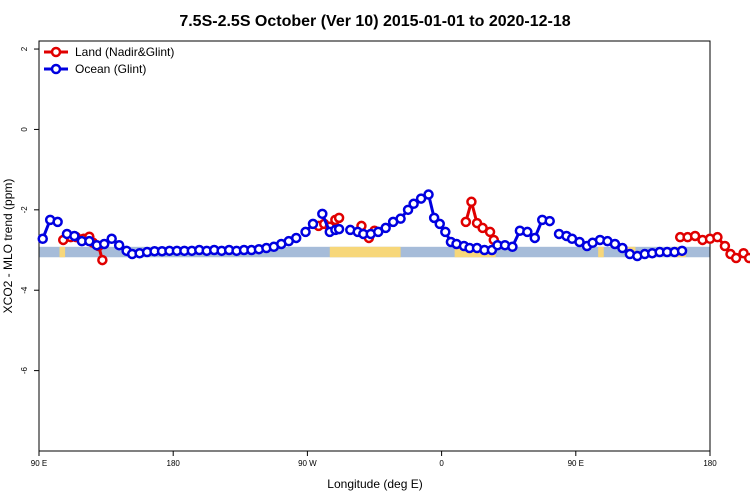  Describe the element at coordinates (174, 463) in the screenshot. I see `x-tick-label-1: 180` at that location.